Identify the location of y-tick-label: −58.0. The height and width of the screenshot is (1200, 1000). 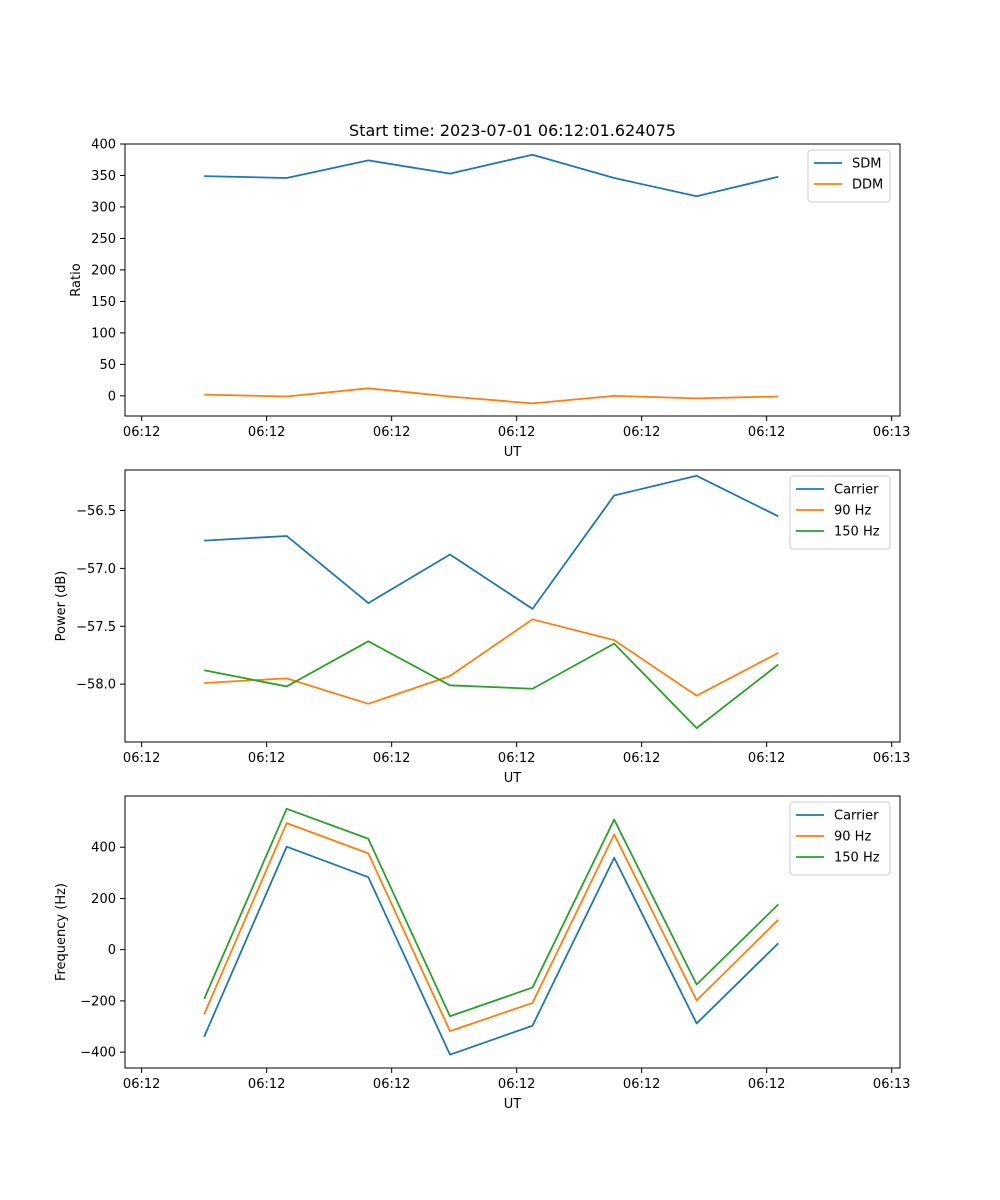
(96, 685).